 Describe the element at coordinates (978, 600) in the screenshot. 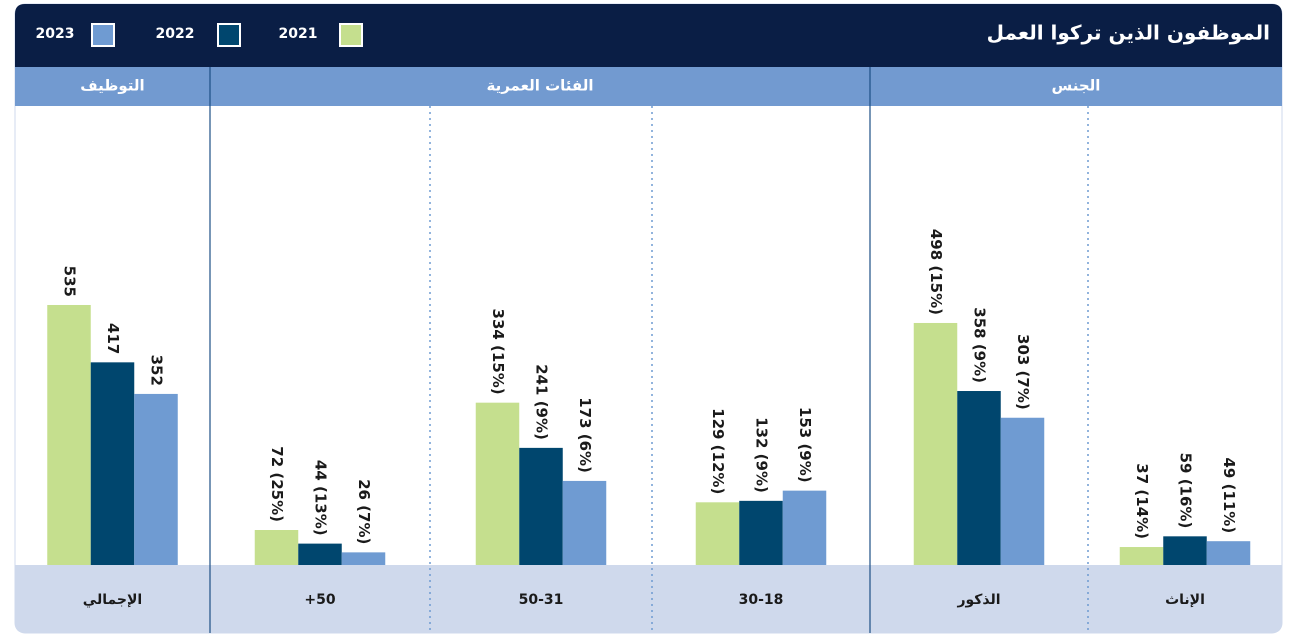

I see `category-label: الذكور` at that location.